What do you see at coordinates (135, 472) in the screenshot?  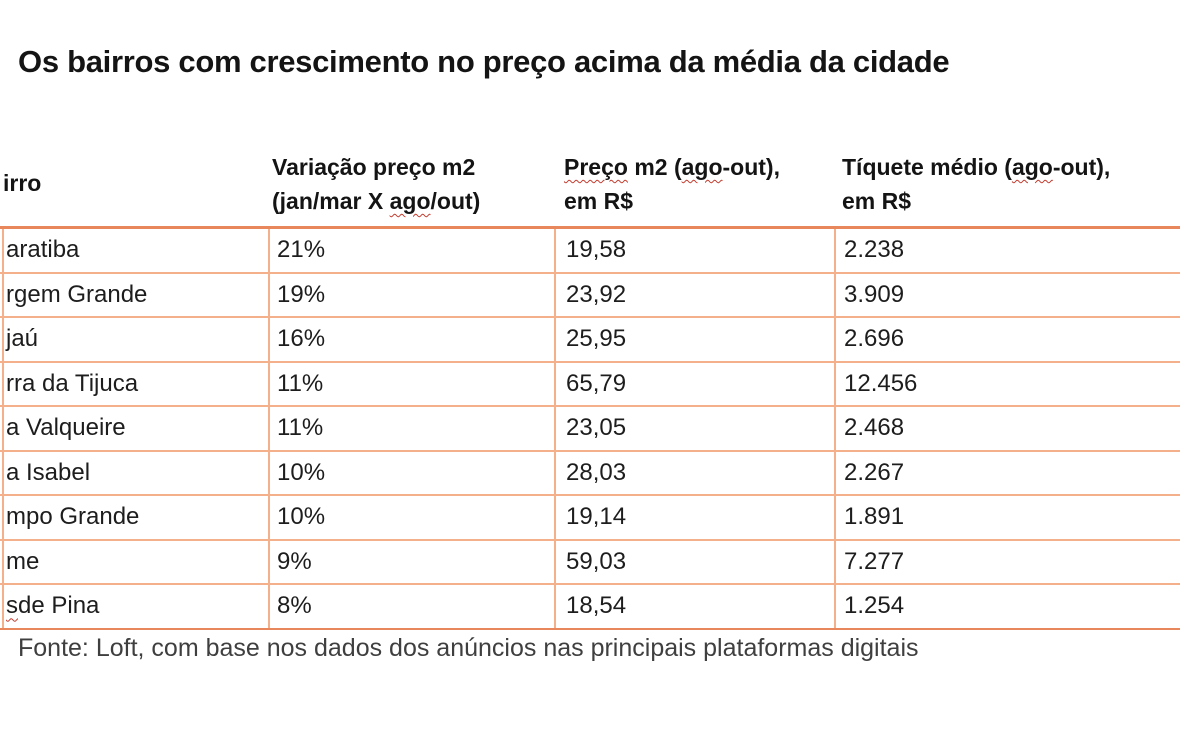 I see `bairro-cell: a Isabel` at bounding box center [135, 472].